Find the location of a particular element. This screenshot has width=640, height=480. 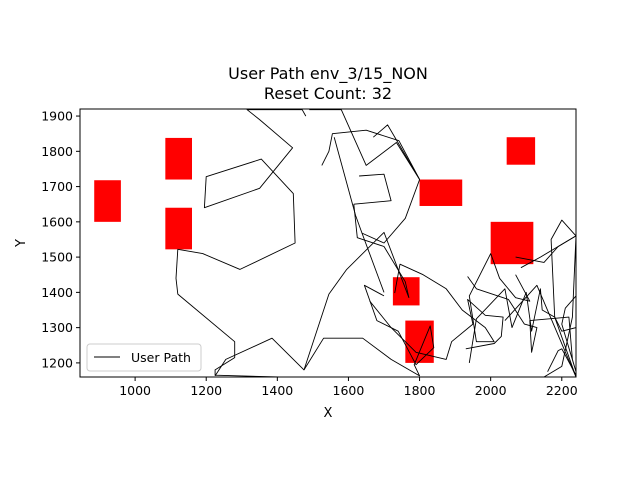

legend: User Path is located at coordinates (144, 357).